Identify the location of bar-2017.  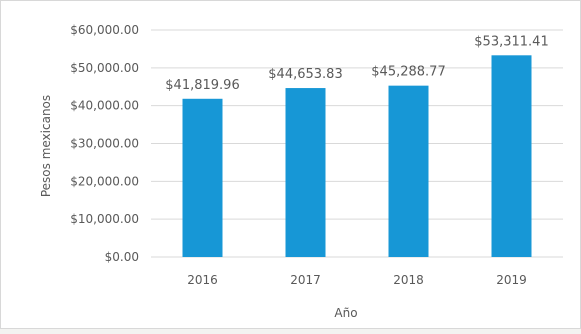
(305, 172).